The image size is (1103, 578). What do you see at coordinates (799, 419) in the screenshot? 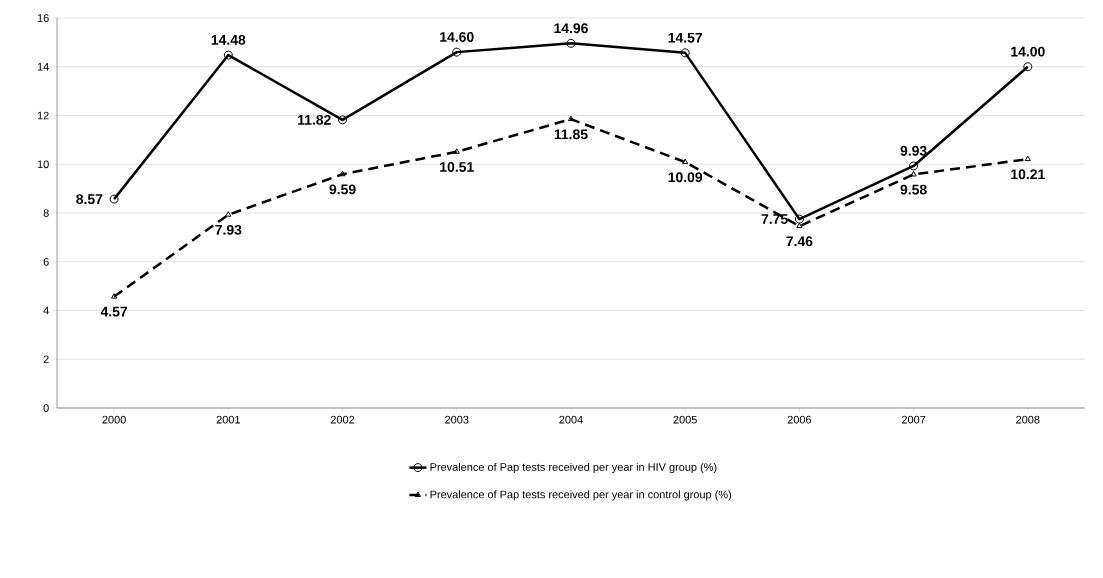
I see `x-tick-label: 2006` at bounding box center [799, 419].